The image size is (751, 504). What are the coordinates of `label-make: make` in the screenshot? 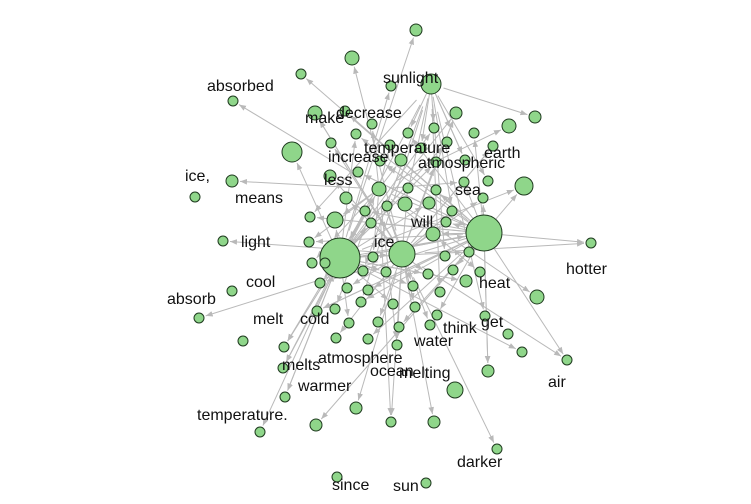 It's located at (324, 118).